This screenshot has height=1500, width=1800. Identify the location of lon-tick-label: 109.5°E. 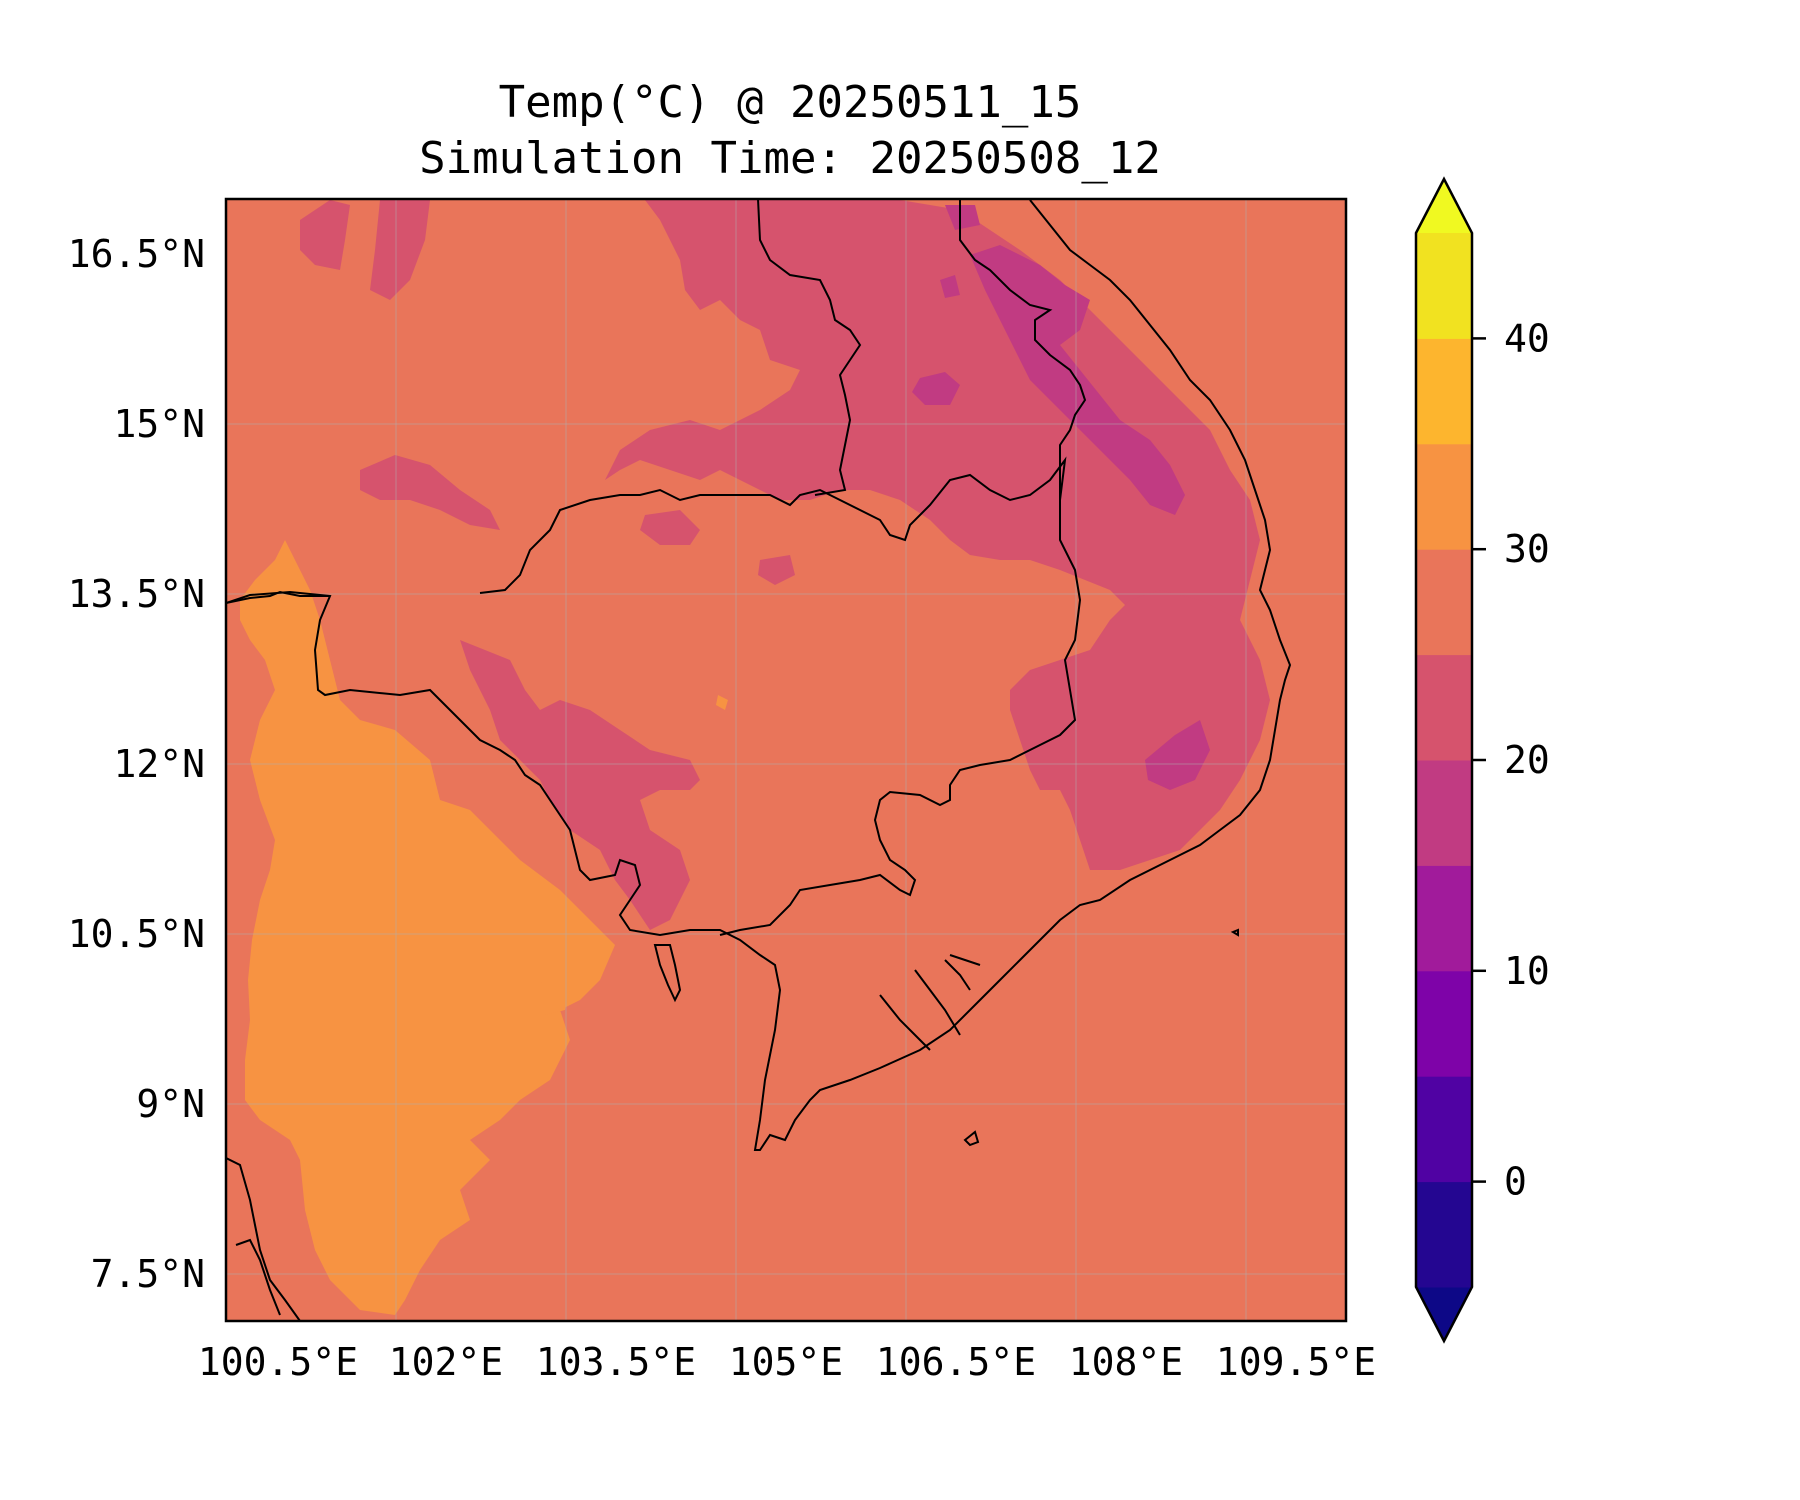
(1296, 1362).